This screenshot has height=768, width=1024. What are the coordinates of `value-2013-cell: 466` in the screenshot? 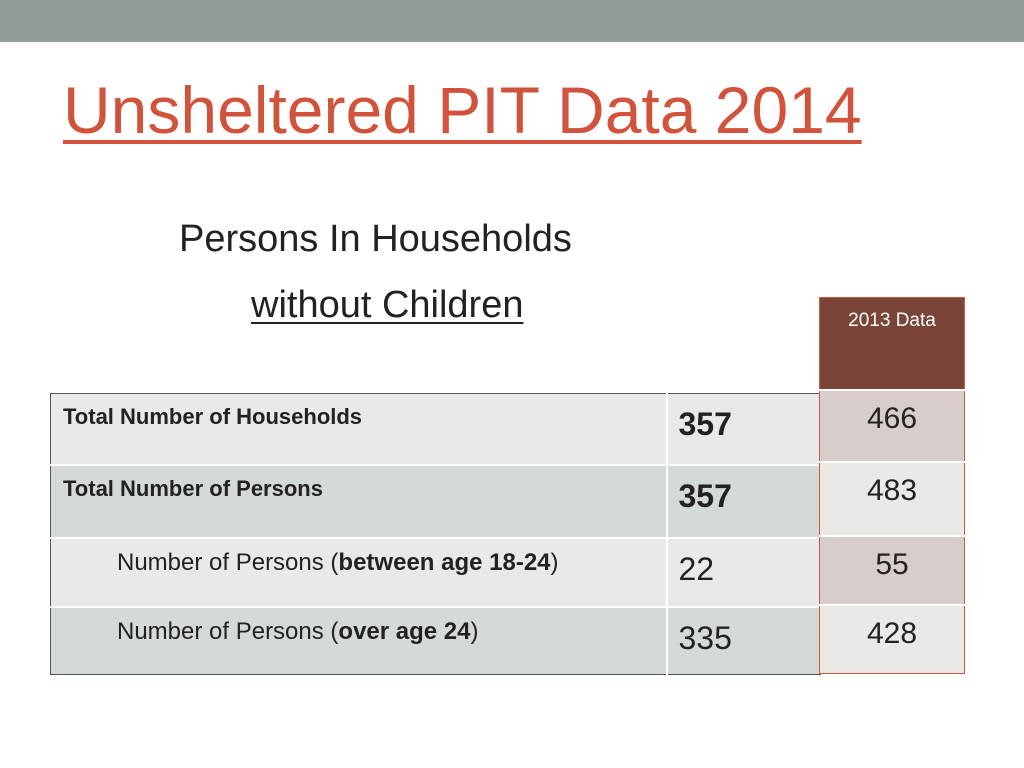 It's located at (892, 425).